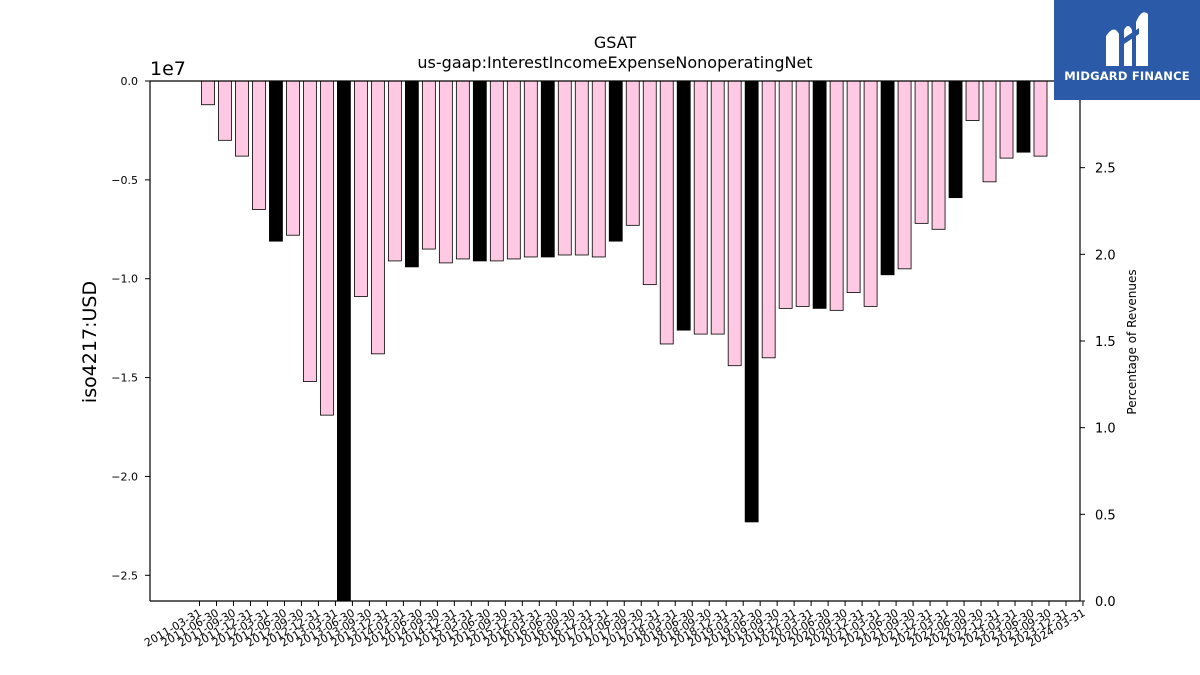 The image size is (1200, 675). I want to click on brand-logo: MIDGARD FINANCE, so click(1127, 50).